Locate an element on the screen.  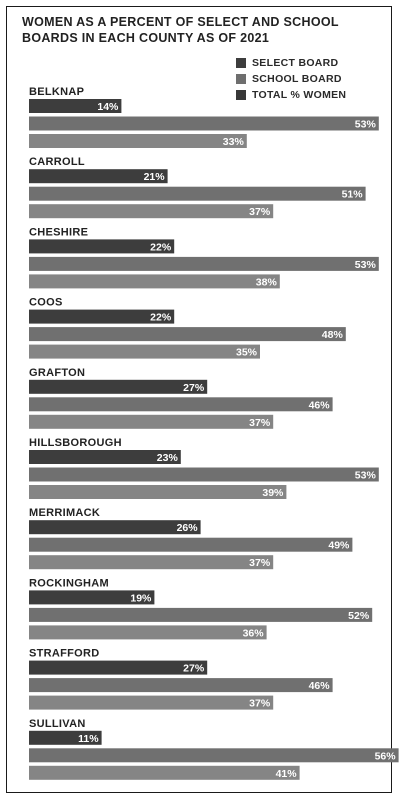
bar-cheshire-school-board is located at coordinates (204, 263).